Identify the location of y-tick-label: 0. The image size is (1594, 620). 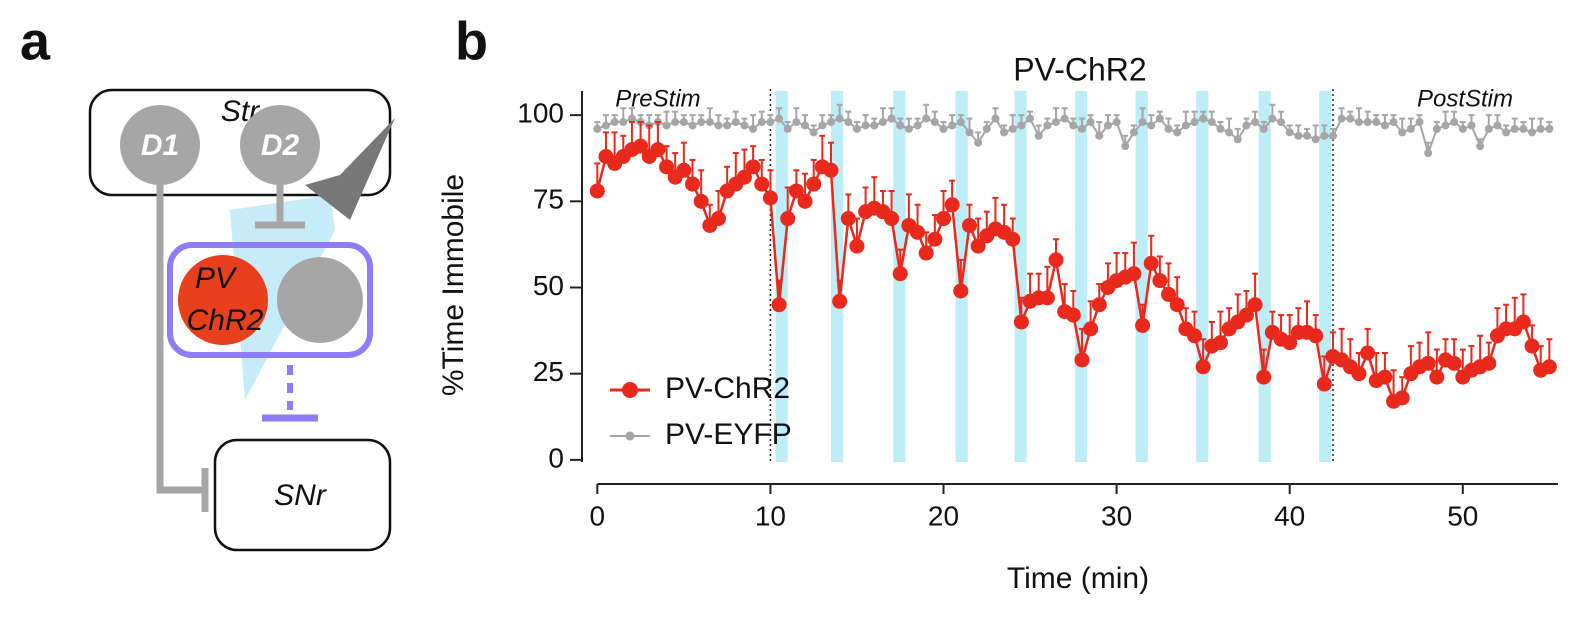
(556, 457).